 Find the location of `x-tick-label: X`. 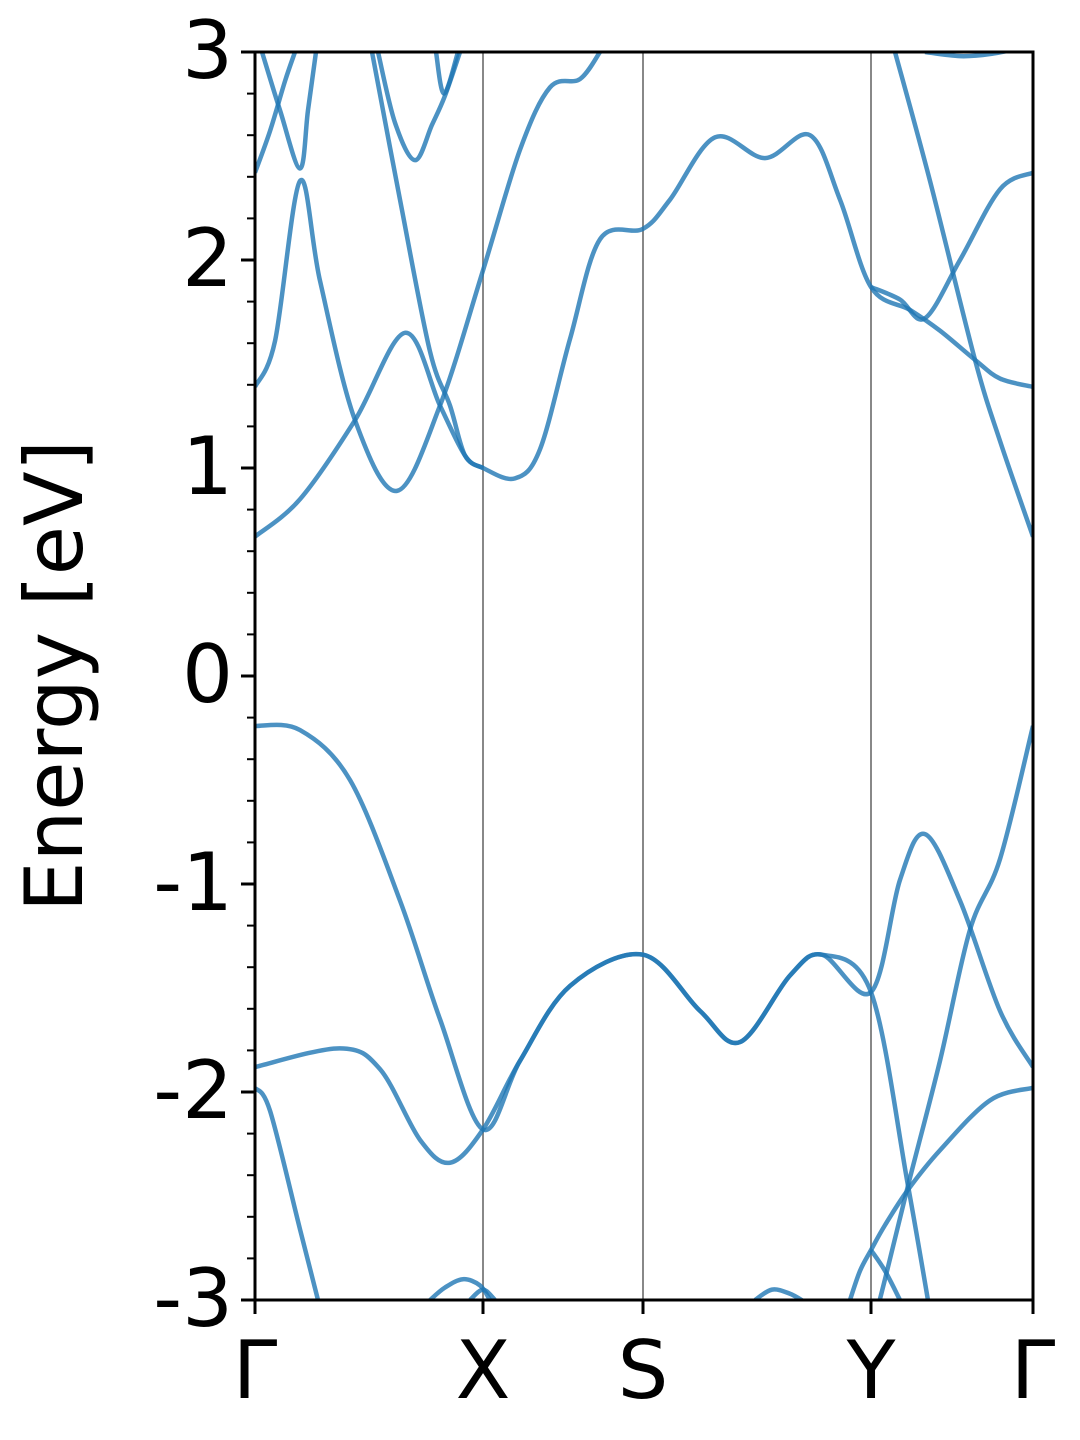

x-tick-label: X is located at coordinates (483, 1370).